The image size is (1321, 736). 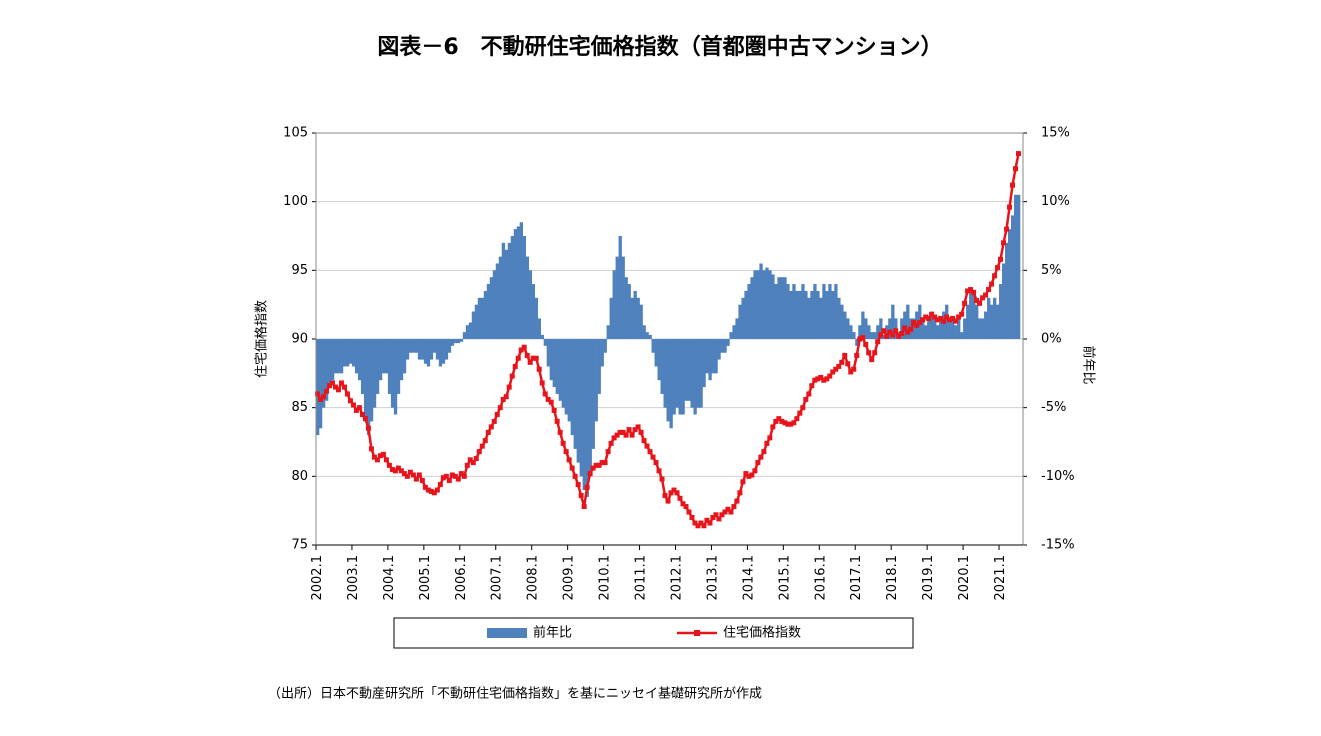 What do you see at coordinates (507, 633) in the screenshot?
I see `legend-swatch` at bounding box center [507, 633].